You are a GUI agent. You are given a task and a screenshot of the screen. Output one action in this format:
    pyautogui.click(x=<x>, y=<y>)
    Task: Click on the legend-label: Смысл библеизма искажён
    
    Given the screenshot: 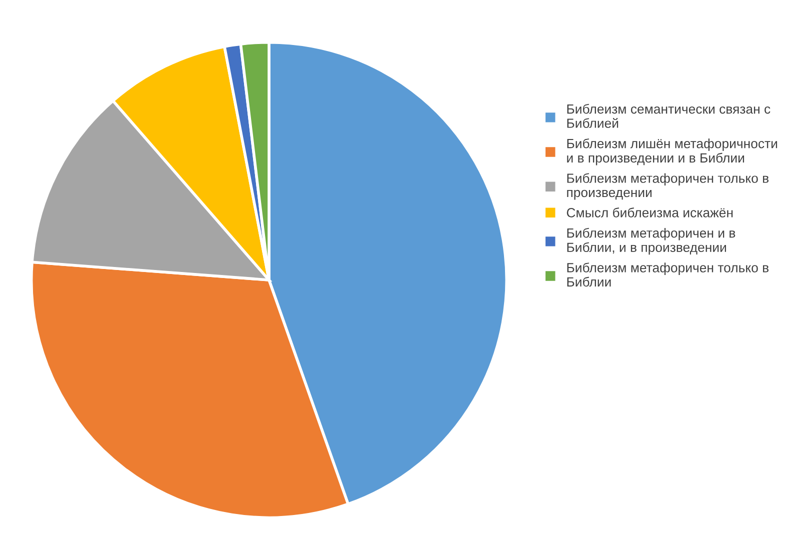 What is the action you would take?
    pyautogui.click(x=649, y=213)
    